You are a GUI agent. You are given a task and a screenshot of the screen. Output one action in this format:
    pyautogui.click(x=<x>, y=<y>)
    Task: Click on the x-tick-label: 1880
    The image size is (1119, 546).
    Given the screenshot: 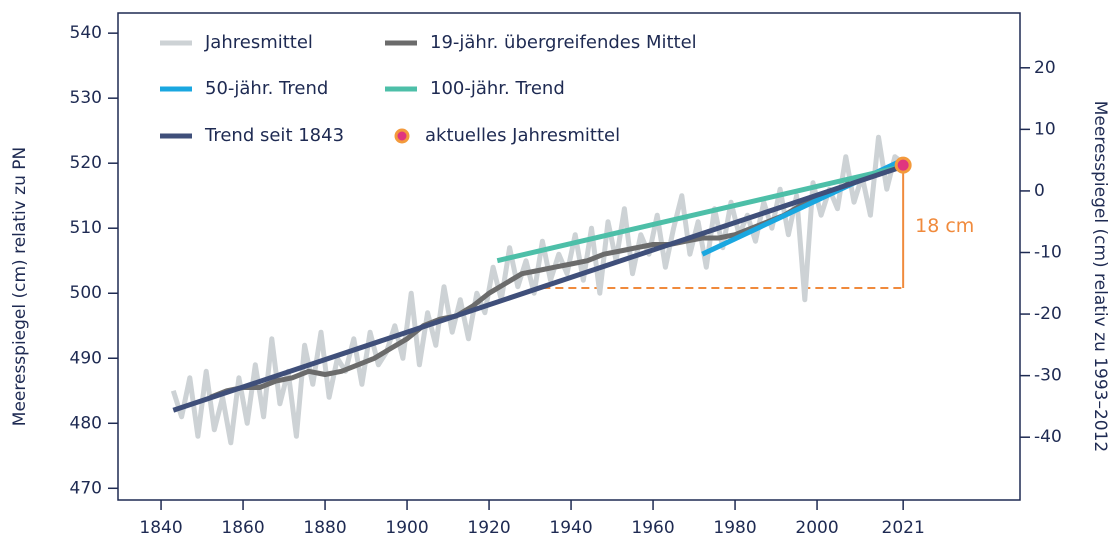 What is the action you would take?
    pyautogui.click(x=324, y=528)
    